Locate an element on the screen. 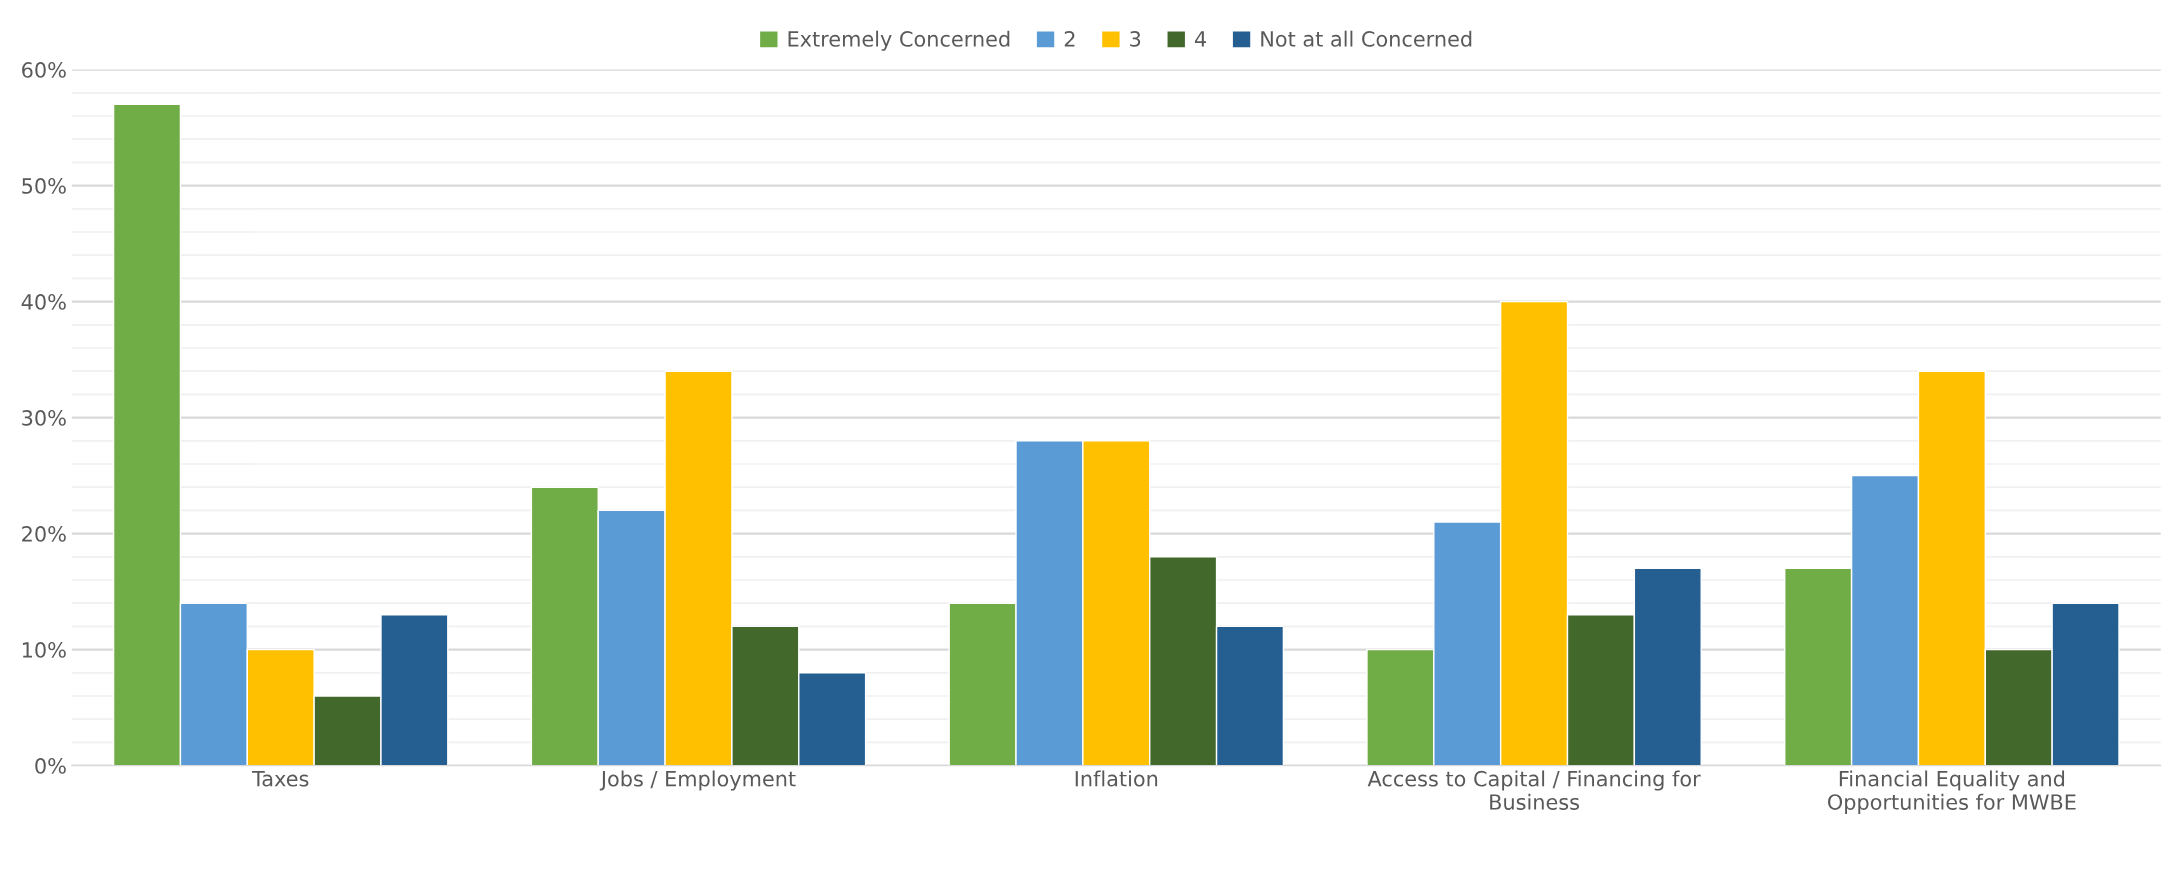 The height and width of the screenshot is (870, 2176). legend-label: Extremely Concerned is located at coordinates (899, 40).